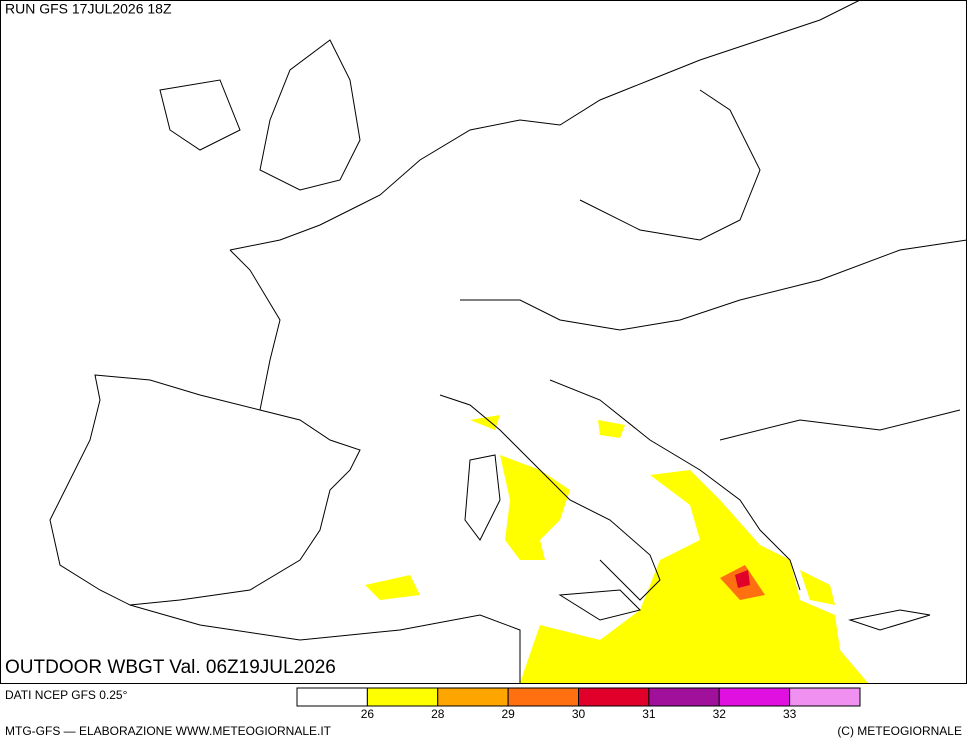  What do you see at coordinates (720, 714) in the screenshot?
I see `legend-label: 32` at bounding box center [720, 714].